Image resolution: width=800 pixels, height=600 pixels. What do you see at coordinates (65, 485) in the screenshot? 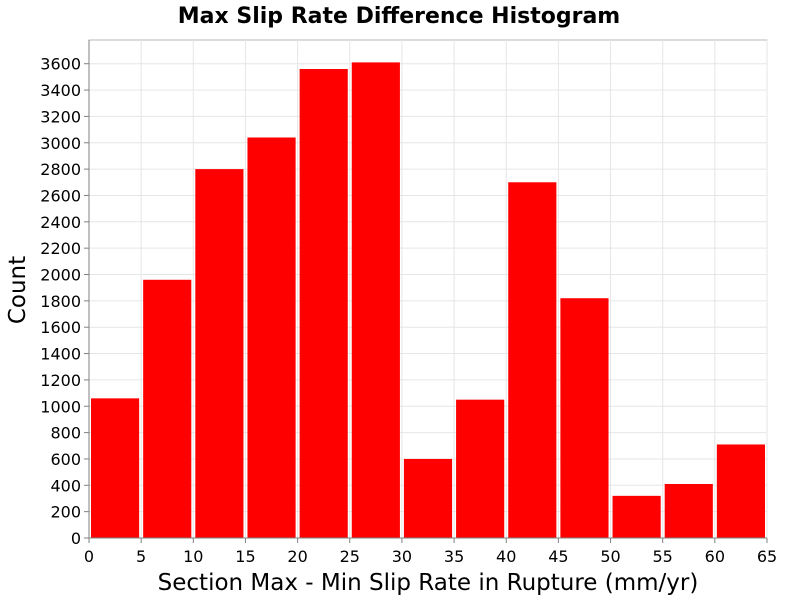
I see `y-tick-label: 400` at bounding box center [65, 485].